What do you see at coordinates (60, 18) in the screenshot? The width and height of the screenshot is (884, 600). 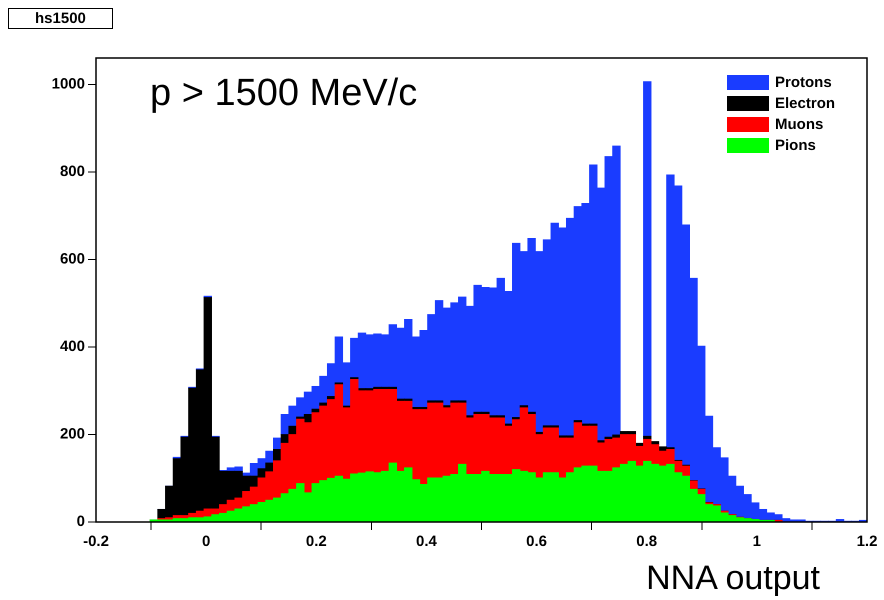 I see `chart-title: hs1500` at bounding box center [60, 18].